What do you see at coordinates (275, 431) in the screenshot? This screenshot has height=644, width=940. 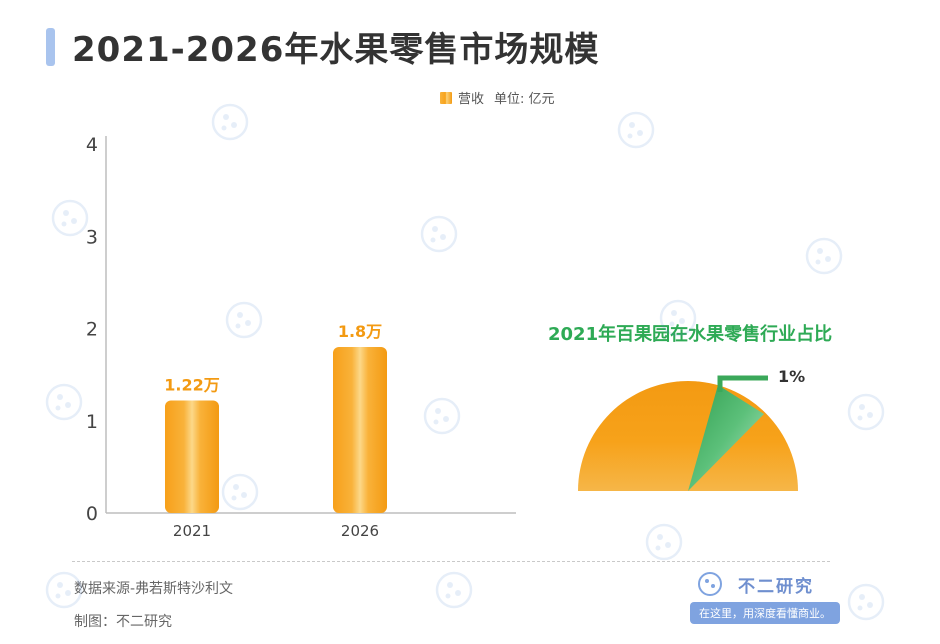 I see `bar-series: 1.22万 2021 1.8万 2026` at bounding box center [275, 431].